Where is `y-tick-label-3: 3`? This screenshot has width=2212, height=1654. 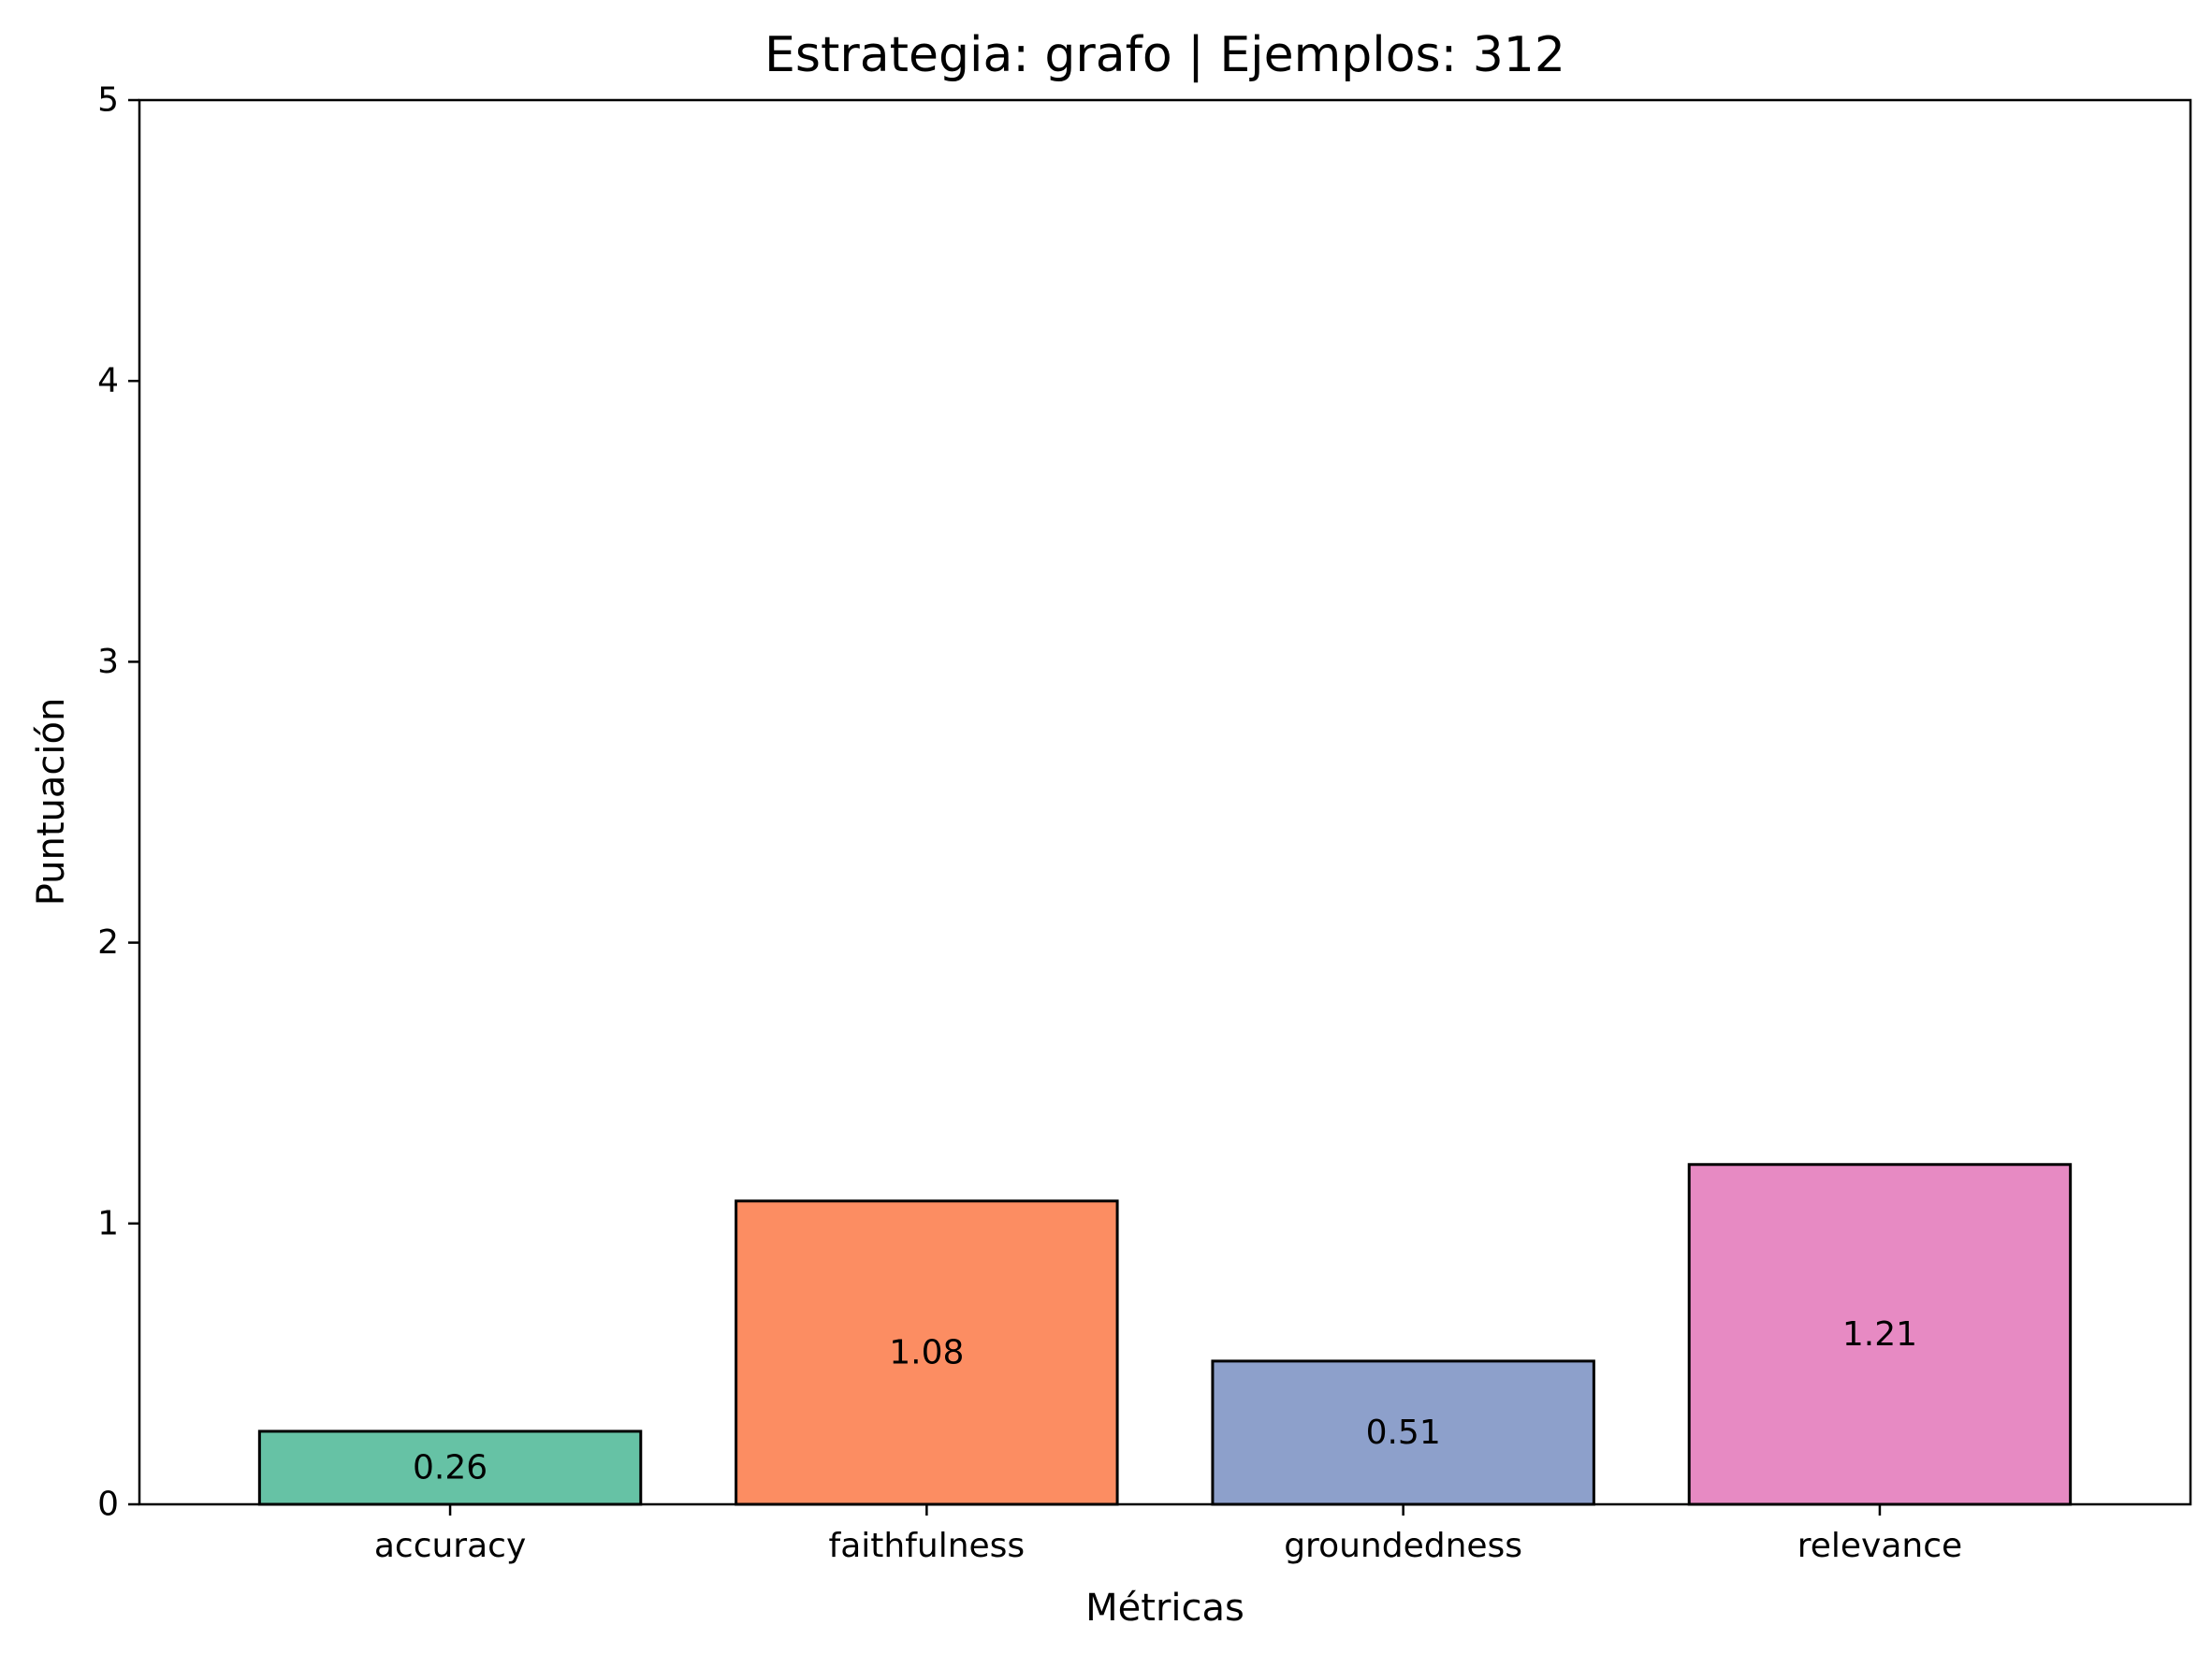 y-tick-label-3: 3 is located at coordinates (108, 662).